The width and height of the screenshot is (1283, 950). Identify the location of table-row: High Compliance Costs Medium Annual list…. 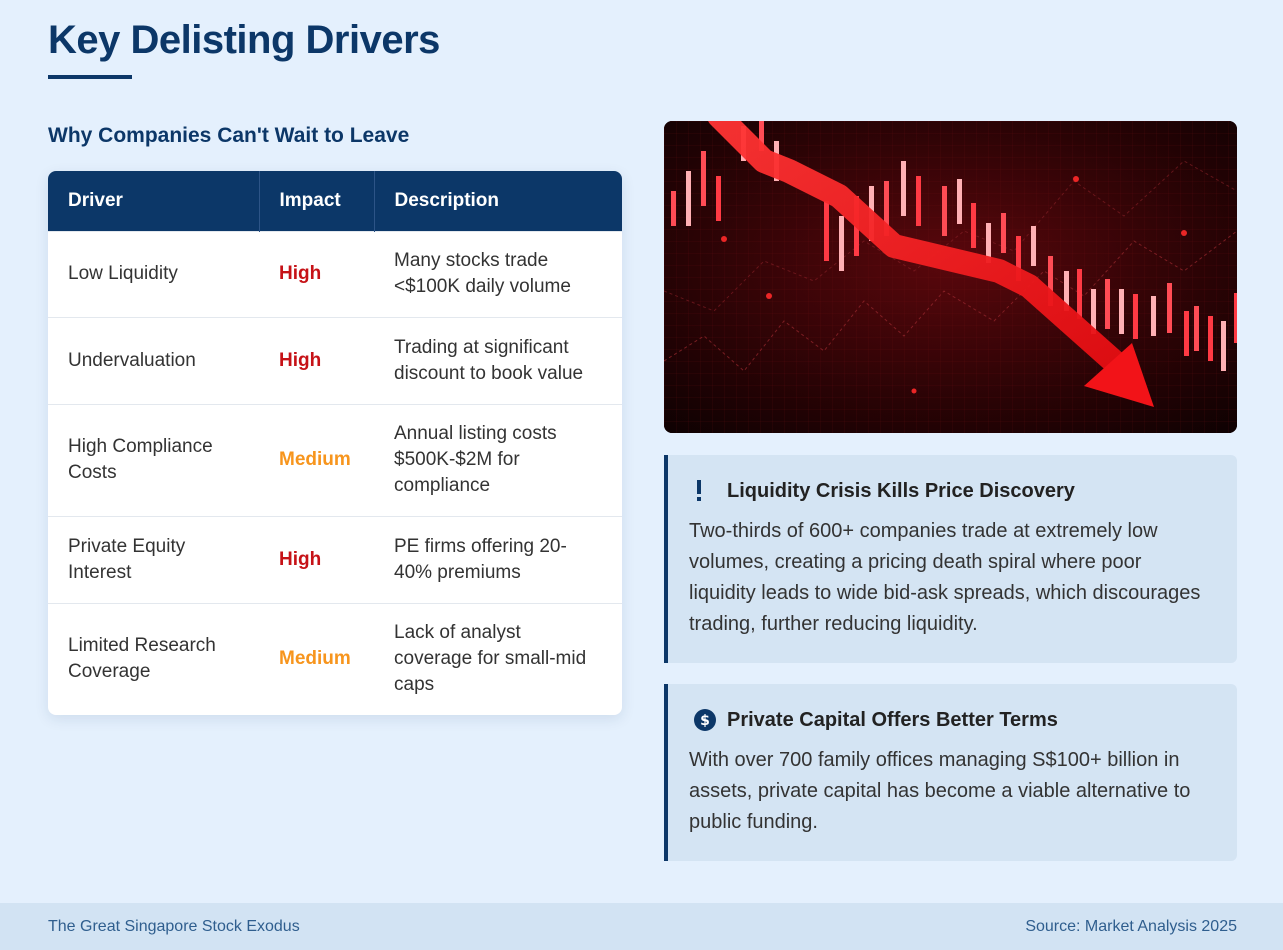
(335, 459).